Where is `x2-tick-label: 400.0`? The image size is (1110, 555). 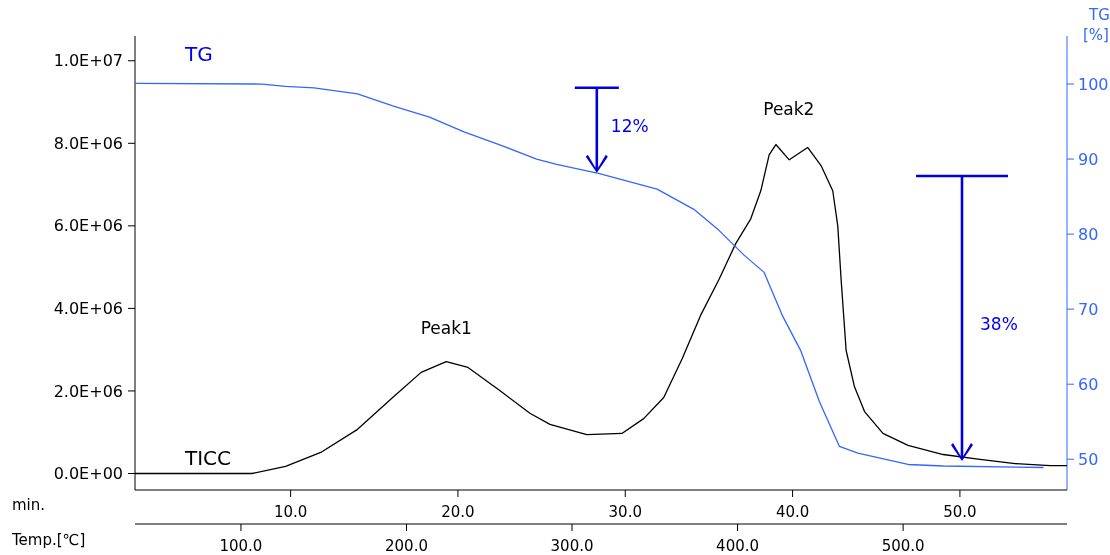 x2-tick-label: 400.0 is located at coordinates (738, 546).